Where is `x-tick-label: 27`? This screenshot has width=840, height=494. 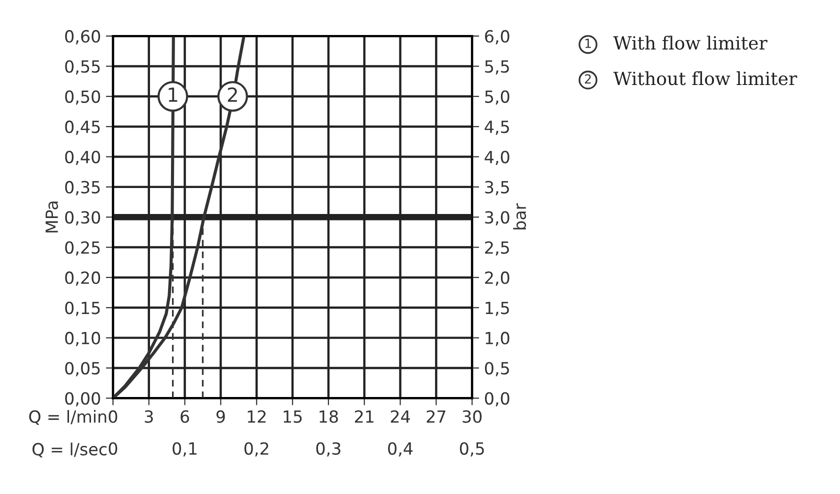
x-tick-label: 27 is located at coordinates (436, 416).